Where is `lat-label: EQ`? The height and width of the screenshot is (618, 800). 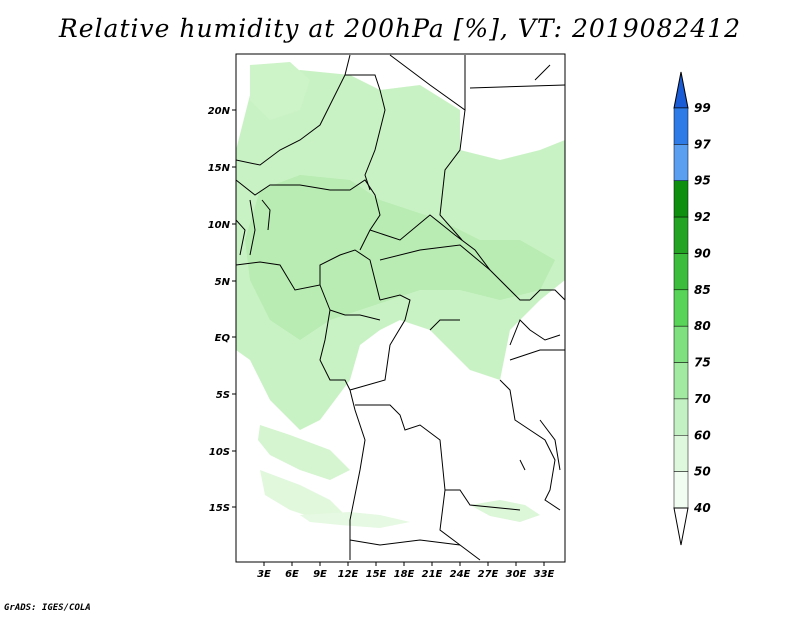
lat-label: EQ is located at coordinates (223, 338).